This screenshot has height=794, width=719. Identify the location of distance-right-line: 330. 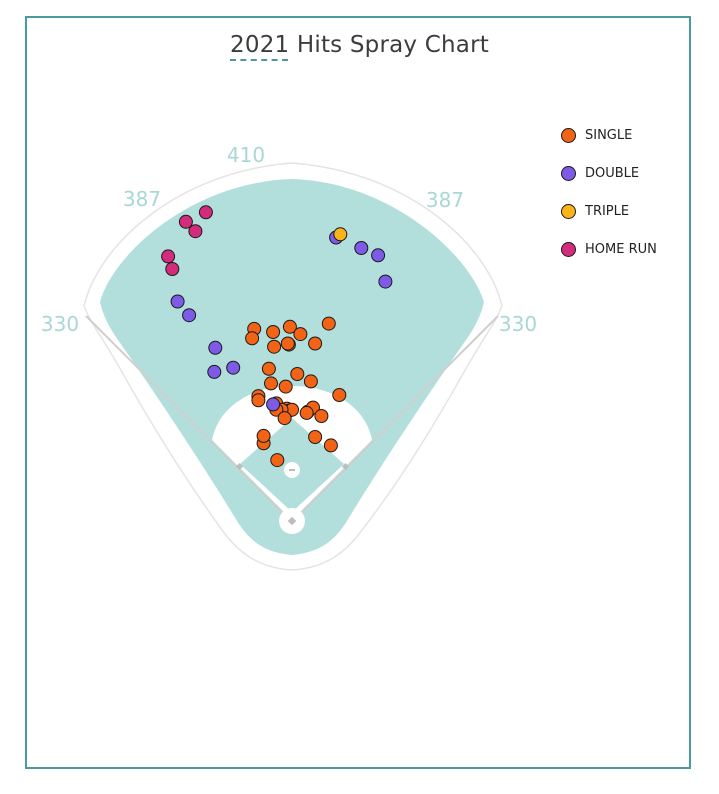
(518, 324).